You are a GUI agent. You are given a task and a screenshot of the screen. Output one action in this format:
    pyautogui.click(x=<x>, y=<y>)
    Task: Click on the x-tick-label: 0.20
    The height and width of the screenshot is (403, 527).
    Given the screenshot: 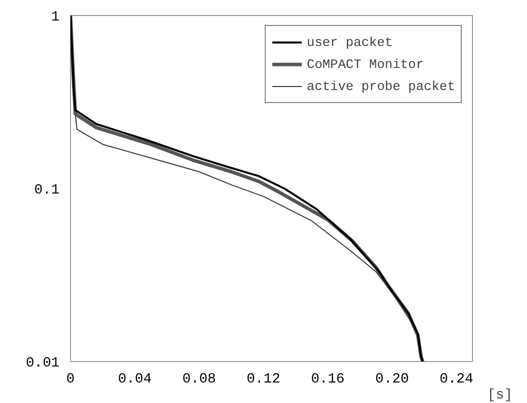 What is the action you would take?
    pyautogui.click(x=392, y=380)
    